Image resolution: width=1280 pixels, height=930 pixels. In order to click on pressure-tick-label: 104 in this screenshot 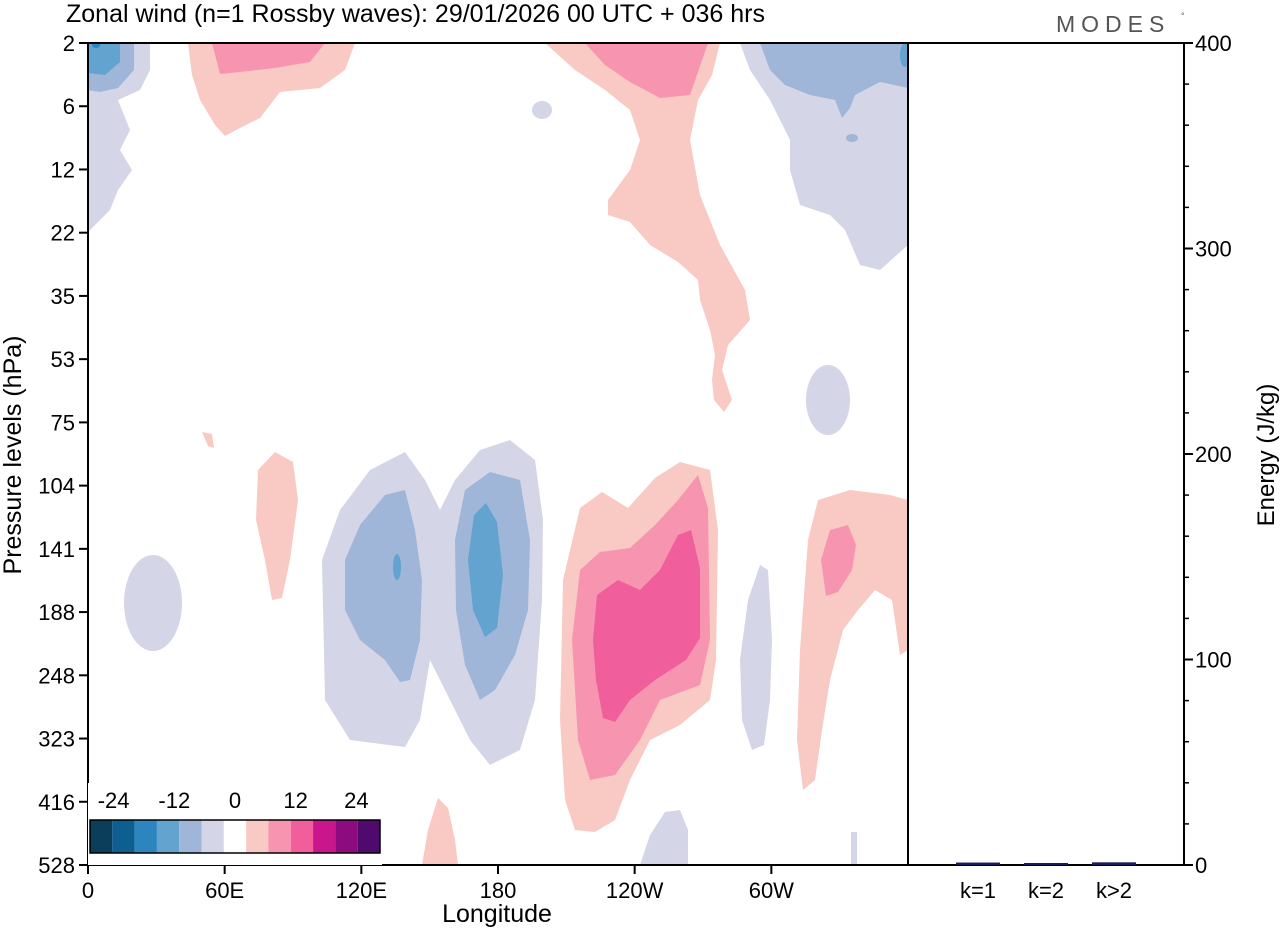, I will do `click(56, 486)`.